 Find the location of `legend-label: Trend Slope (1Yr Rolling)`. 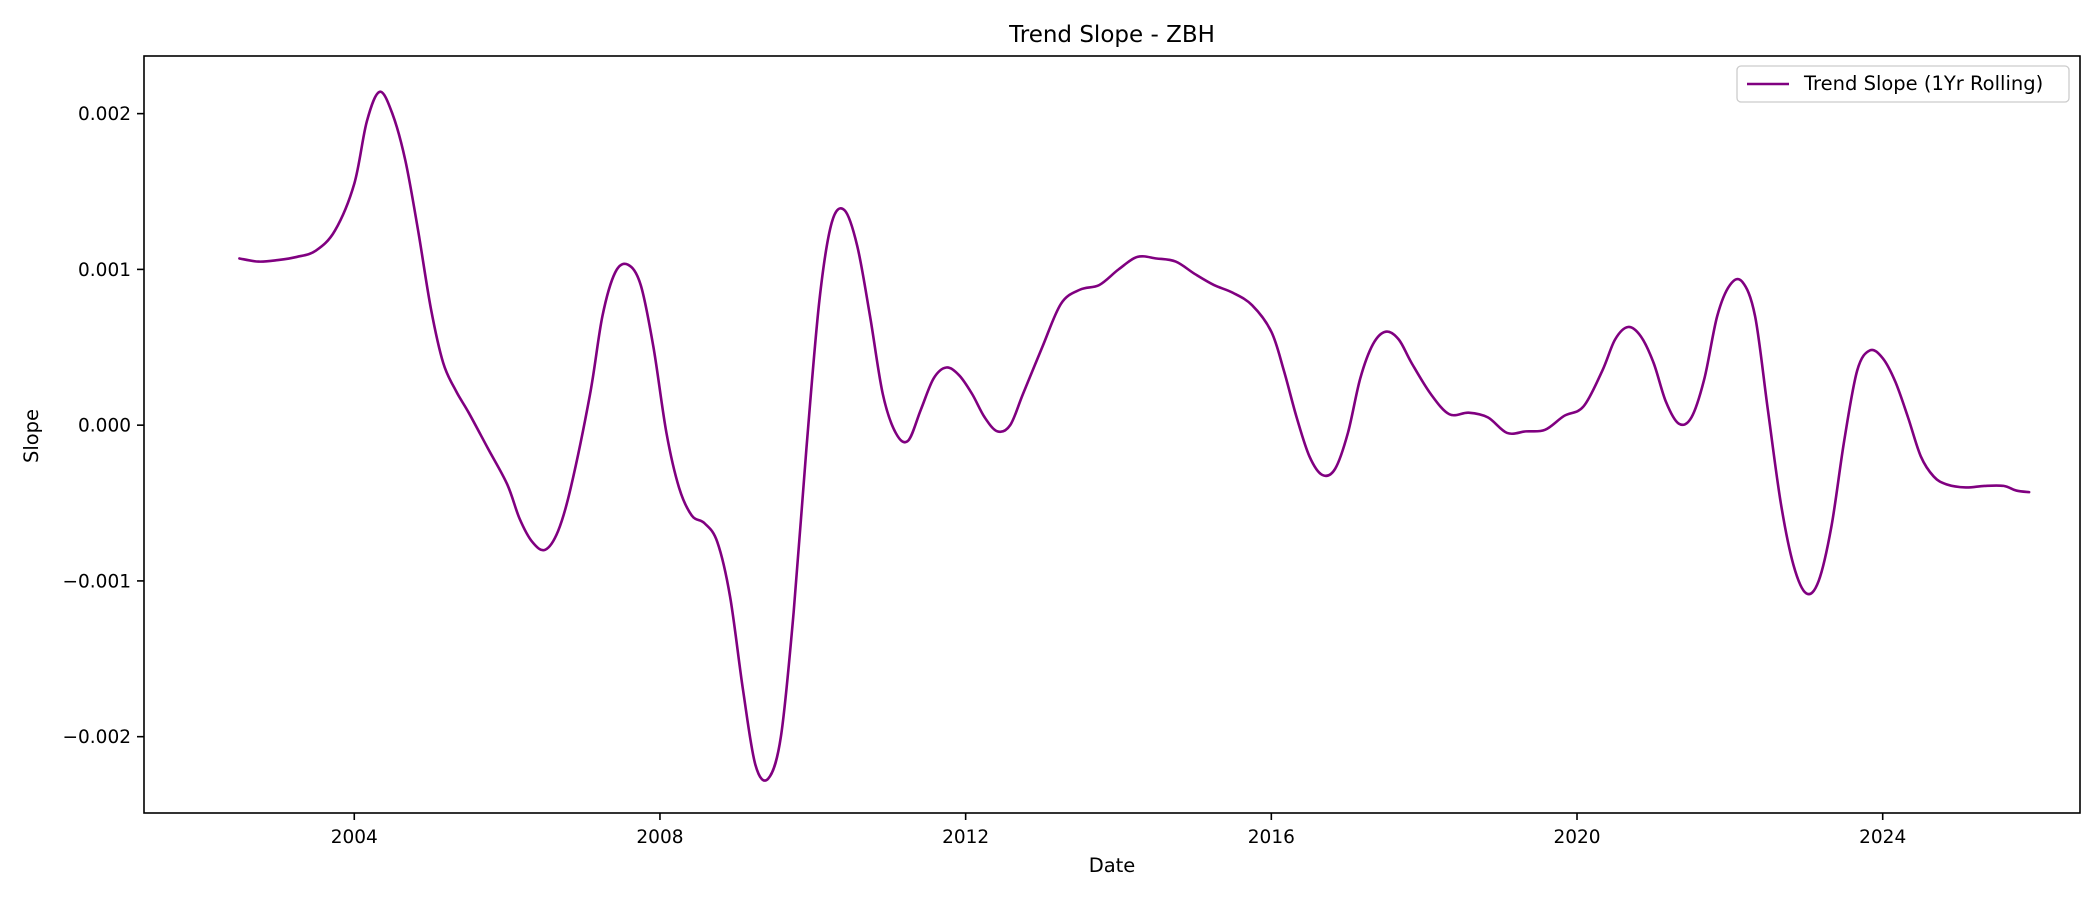

legend-label: Trend Slope (1Yr Rolling) is located at coordinates (1923, 83).